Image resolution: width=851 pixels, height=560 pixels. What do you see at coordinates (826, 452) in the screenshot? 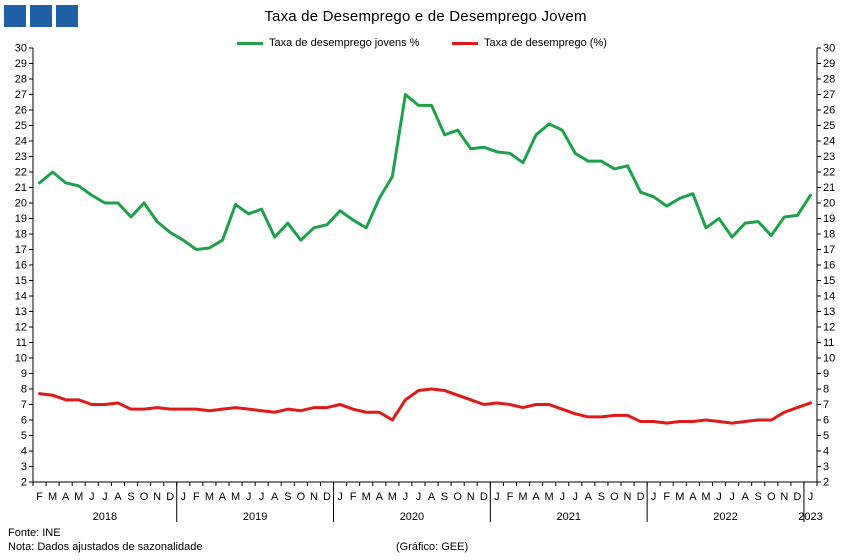
I see `y-tick-label-right: 4` at bounding box center [826, 452].